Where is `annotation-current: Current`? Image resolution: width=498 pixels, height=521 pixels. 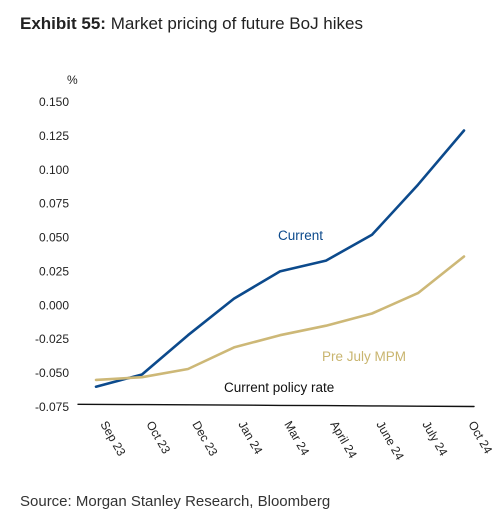
annotation-current: Current is located at coordinates (300, 235).